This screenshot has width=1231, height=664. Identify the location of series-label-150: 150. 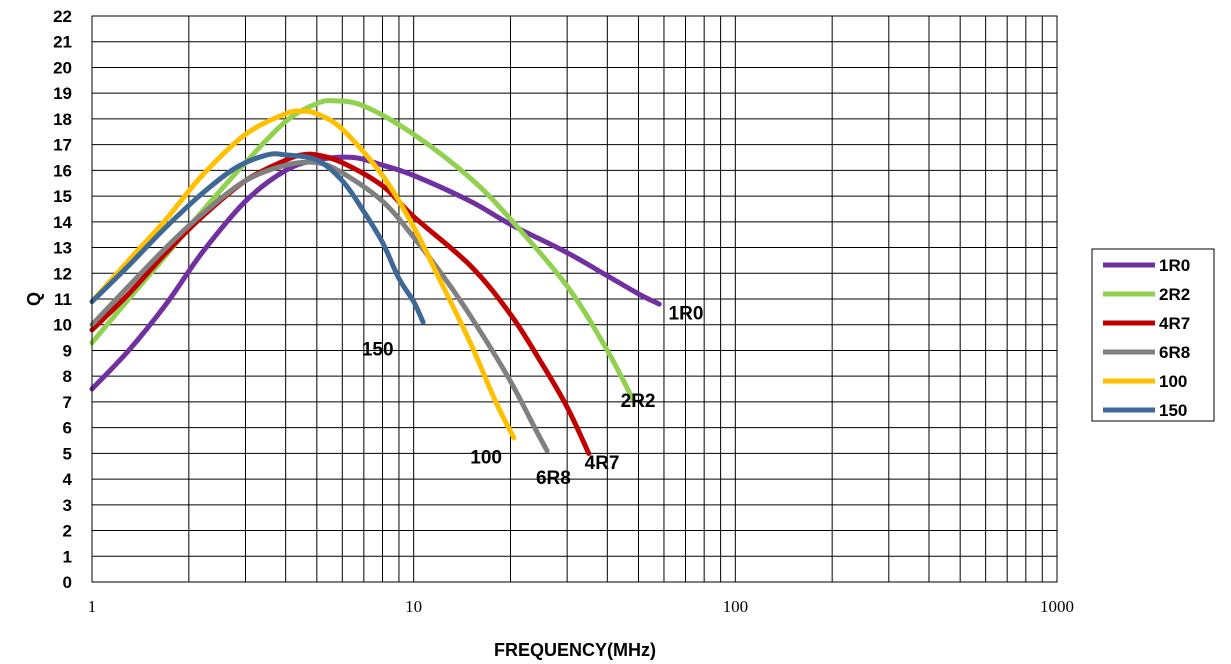
(378, 350).